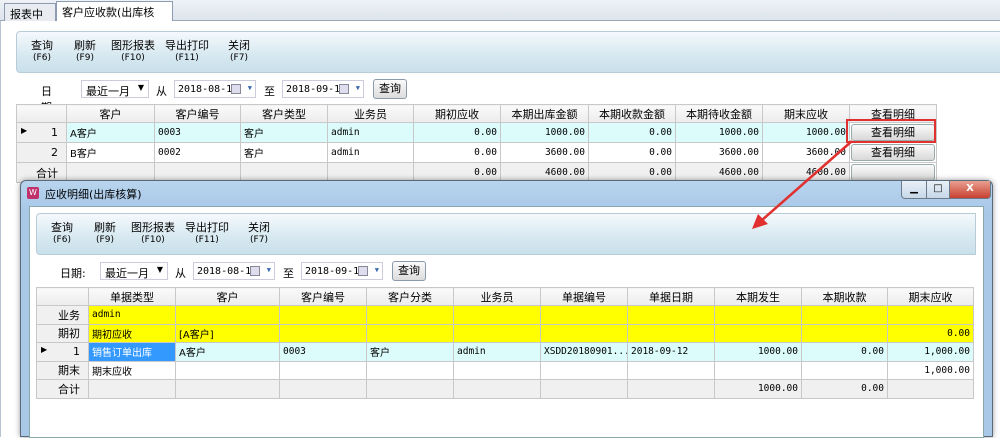 The width and height of the screenshot is (1000, 438). Describe the element at coordinates (457, 113) in the screenshot. I see `column-header: 期初应收` at that location.